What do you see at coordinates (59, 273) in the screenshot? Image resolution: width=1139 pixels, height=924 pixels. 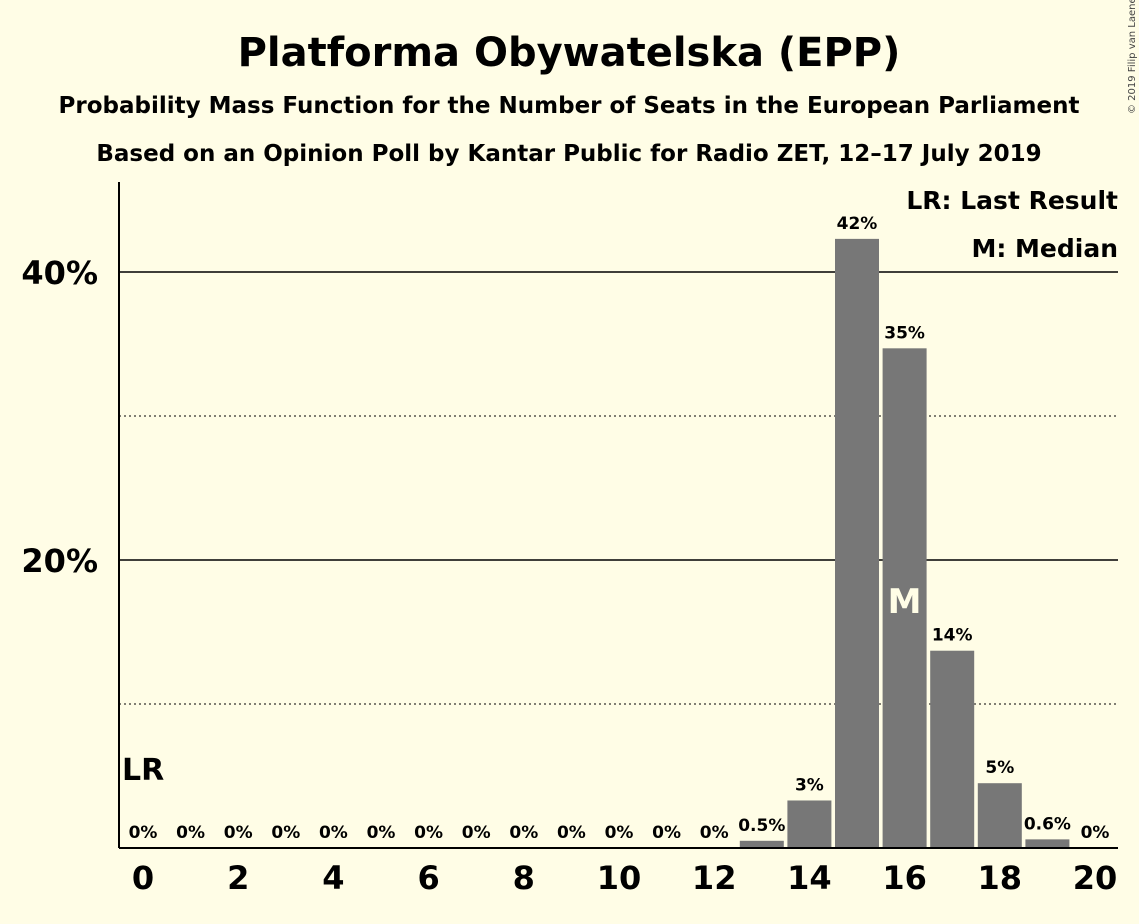 I see `y-tick-label-1: 40%` at bounding box center [59, 273].